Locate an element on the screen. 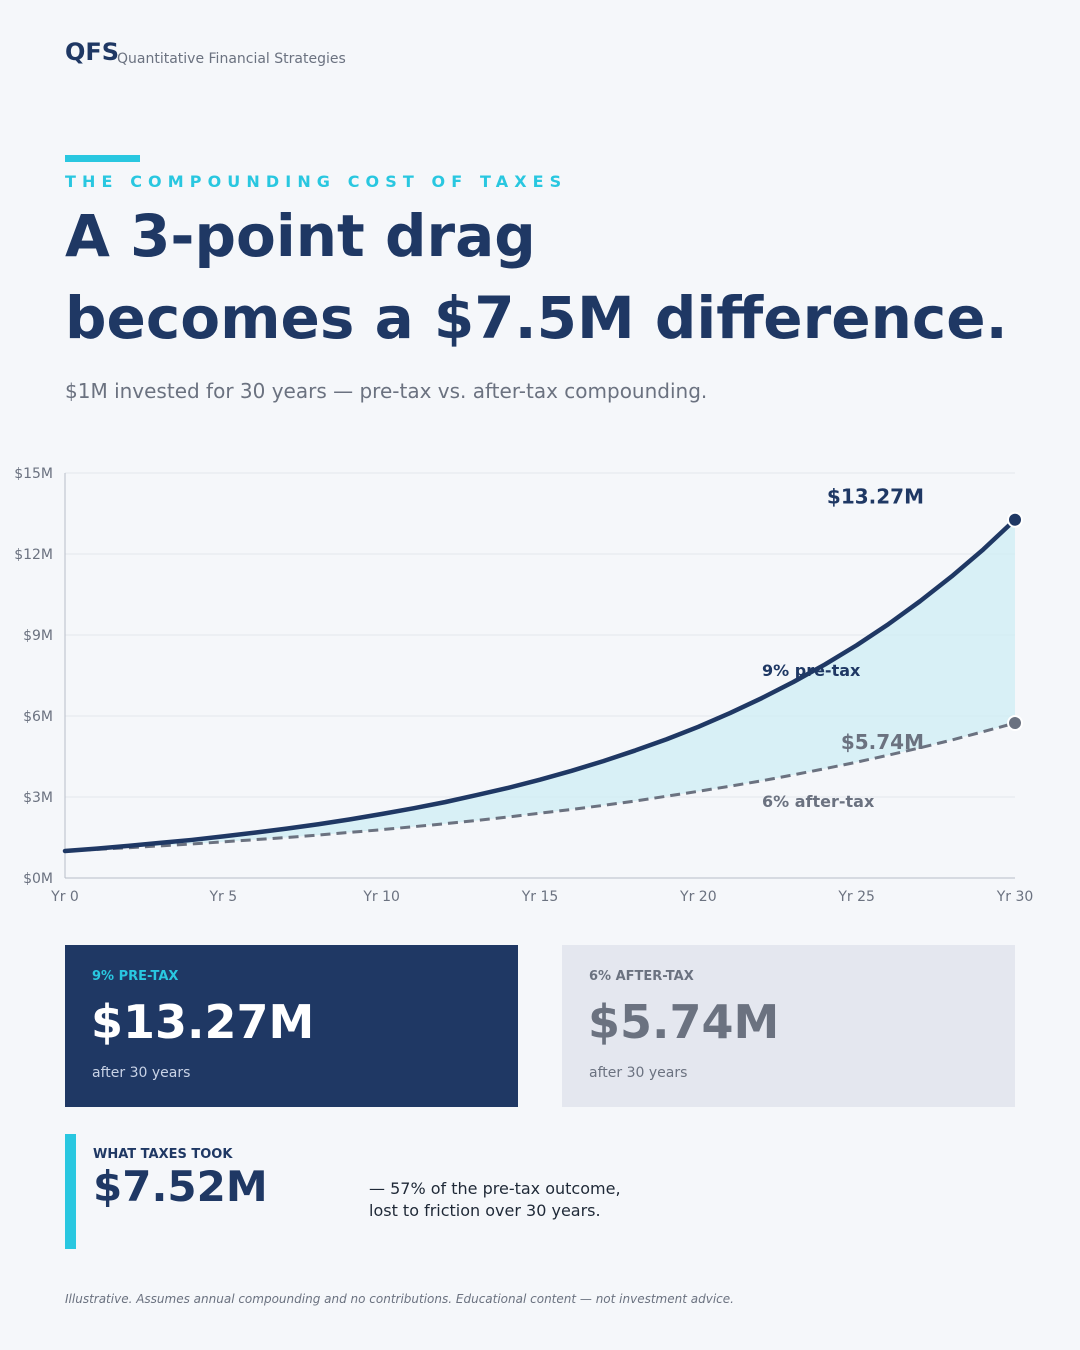 This screenshot has width=1080, height=1350. aftertax-card-label: 6% AFTER-TAX is located at coordinates (641, 976).